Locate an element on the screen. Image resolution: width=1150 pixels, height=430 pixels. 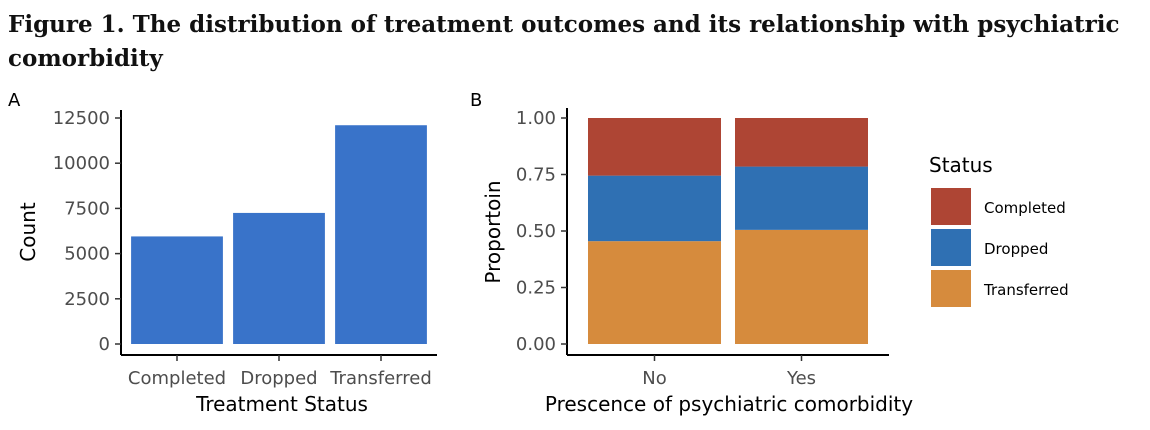
x-axis-title: Treatment Status is located at coordinates (281, 404).